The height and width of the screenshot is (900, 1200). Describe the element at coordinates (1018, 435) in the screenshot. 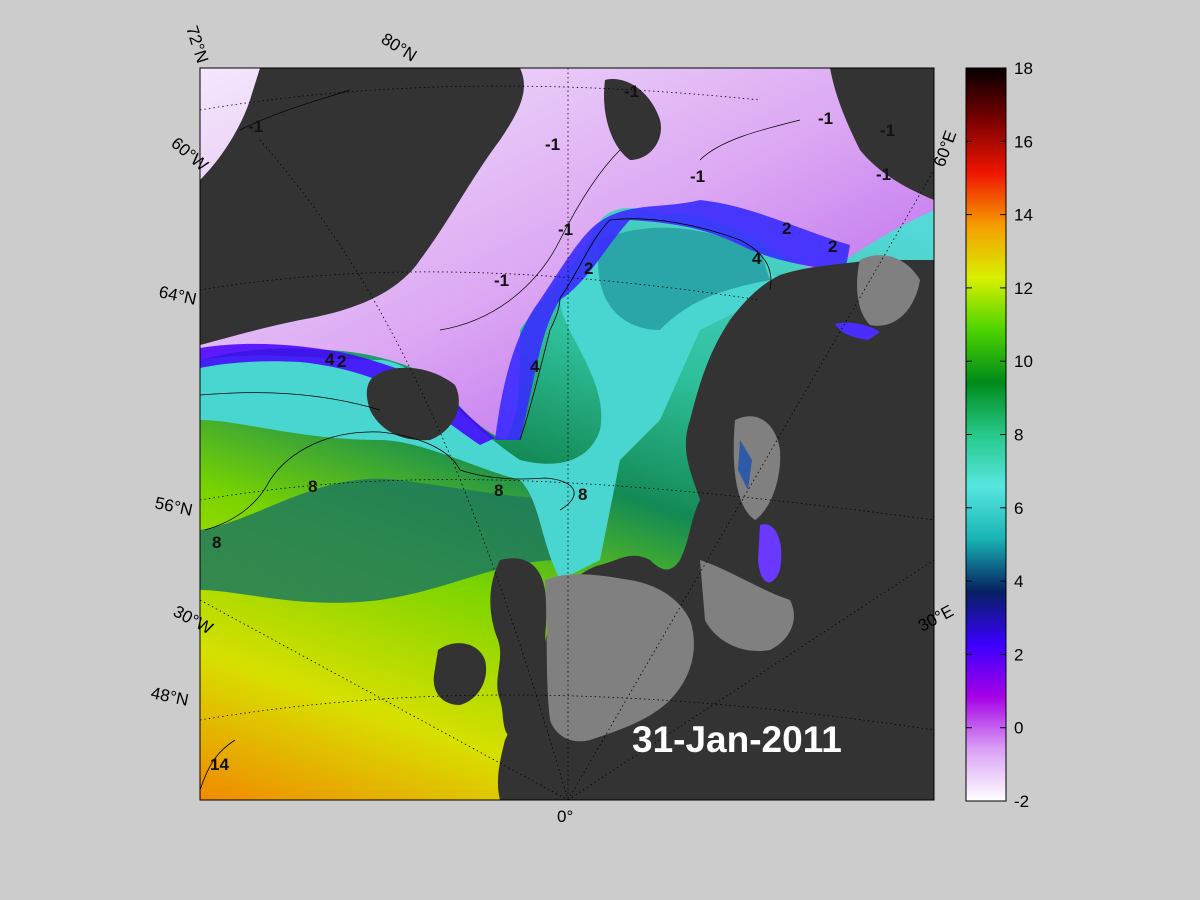

I see `colorbar-tick-label: 8` at that location.